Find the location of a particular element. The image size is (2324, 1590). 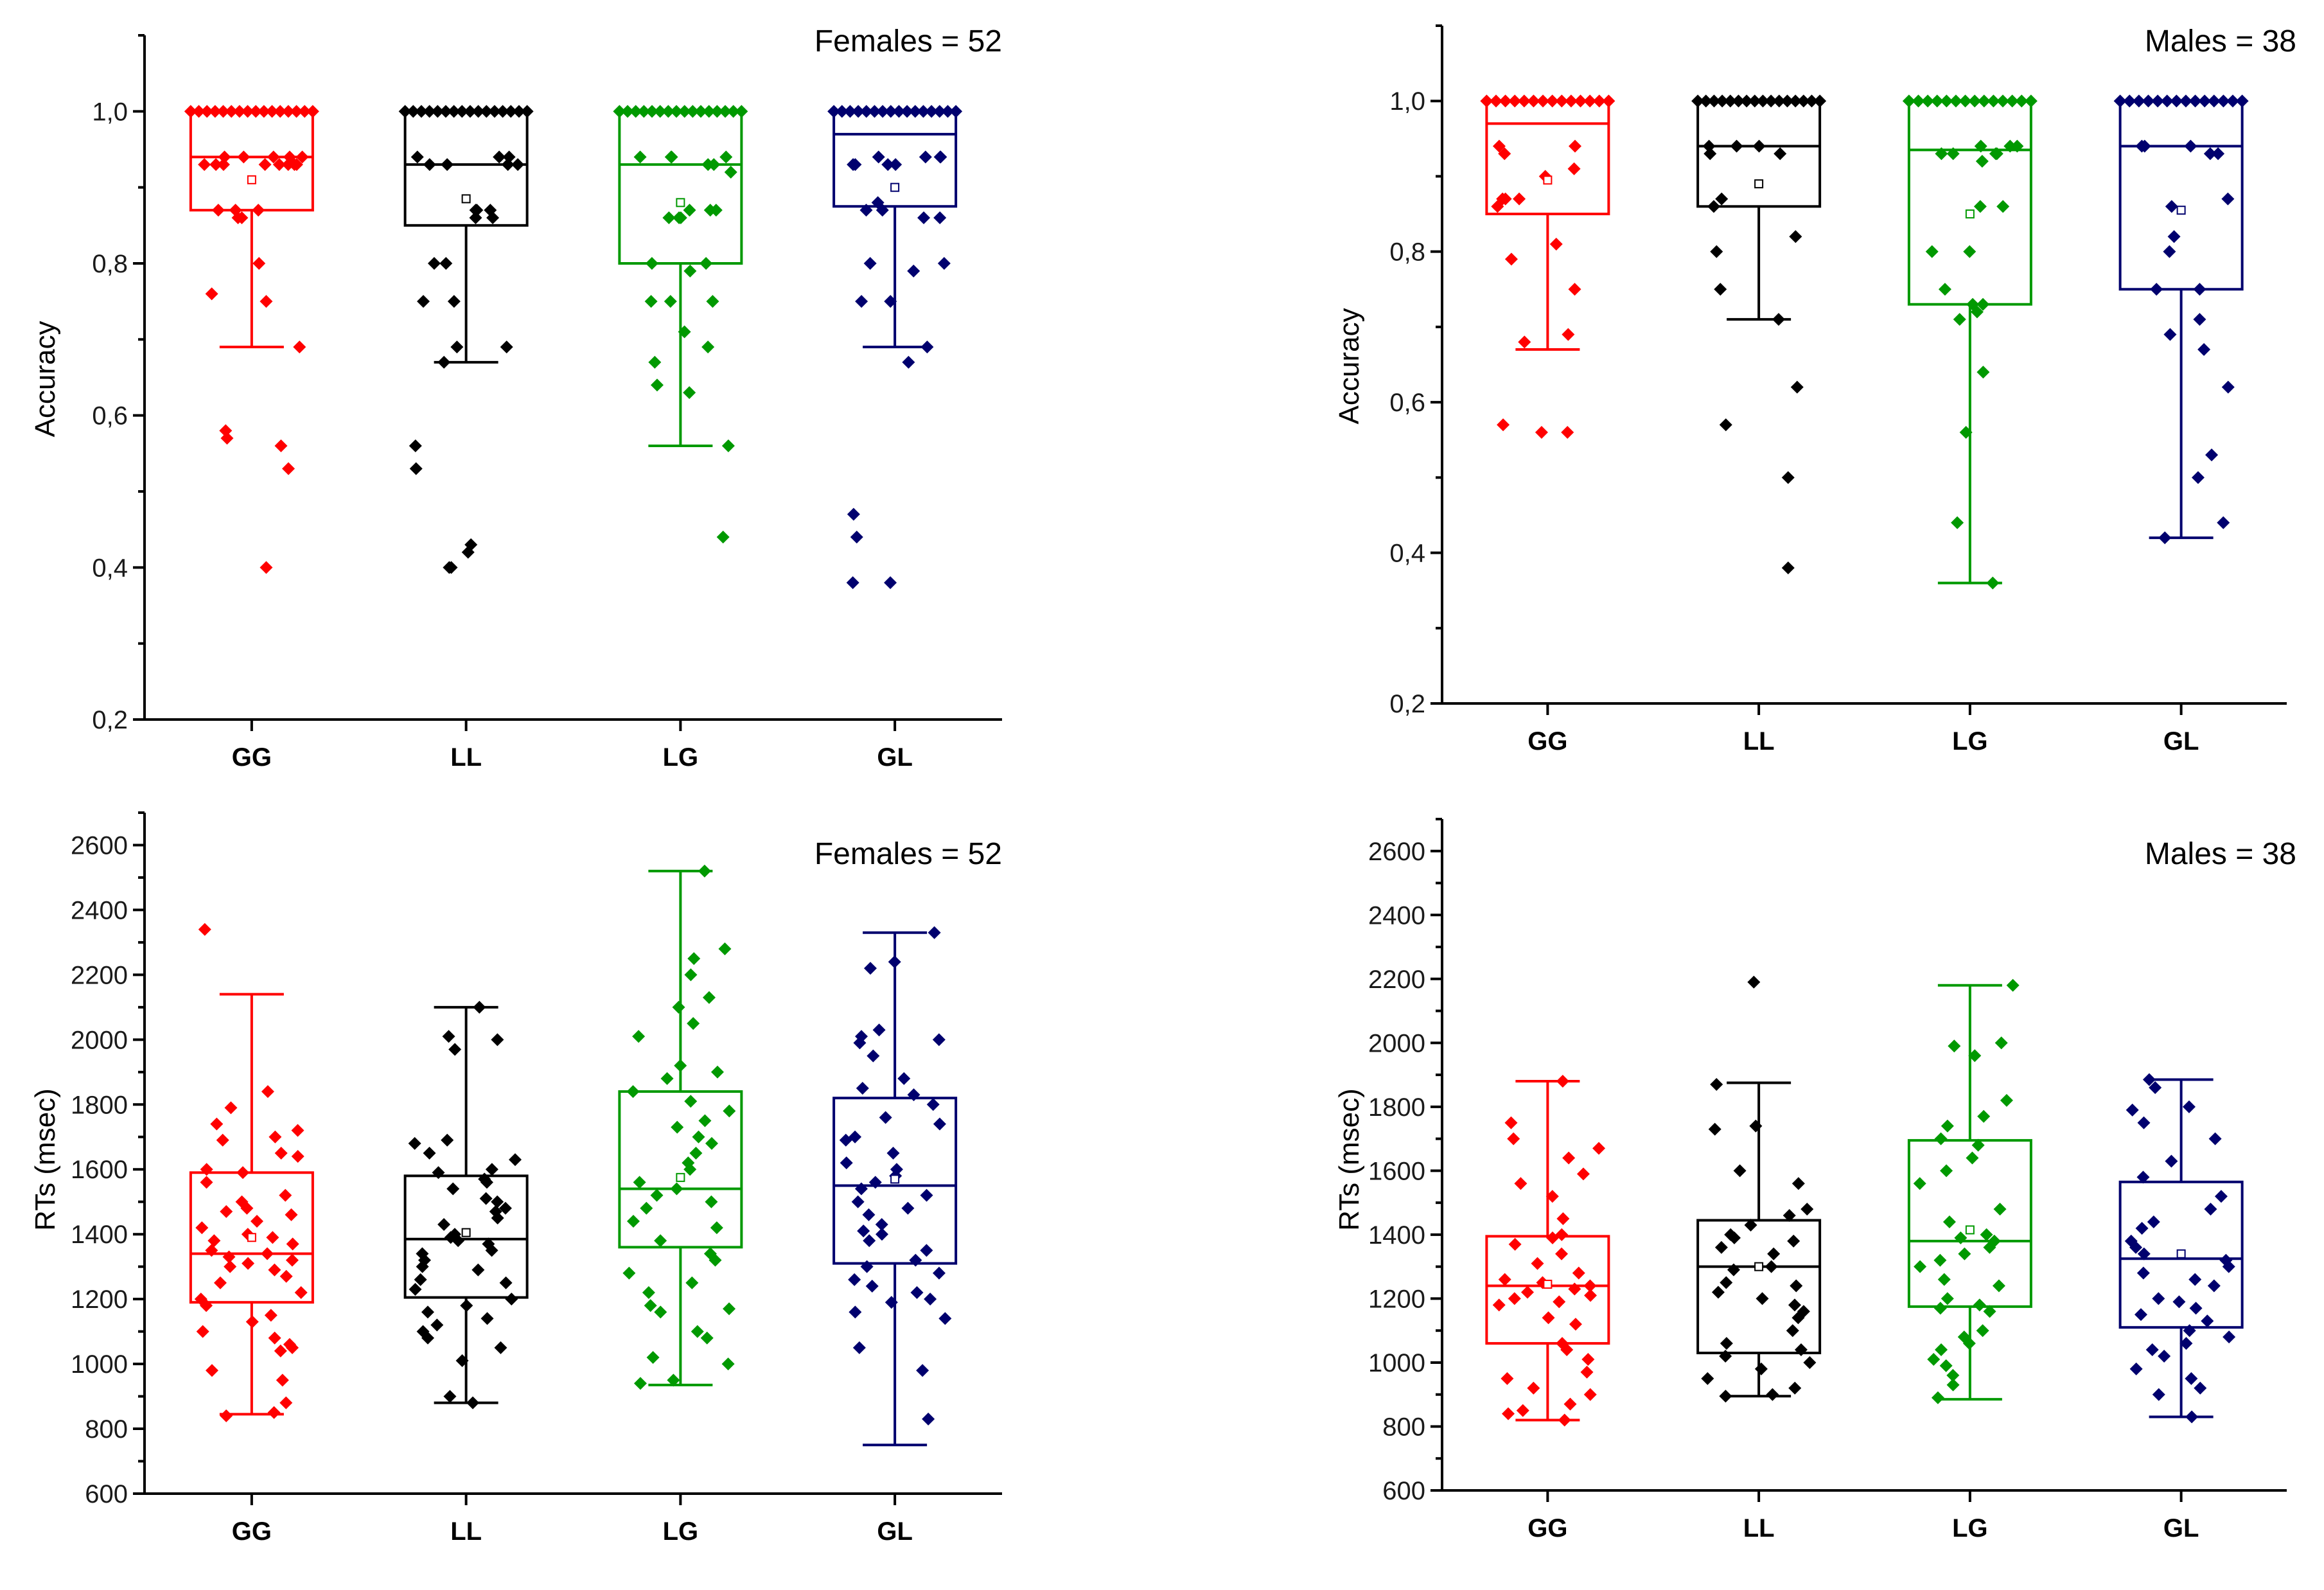

y-tick-label: 1800 is located at coordinates (1396, 1107).